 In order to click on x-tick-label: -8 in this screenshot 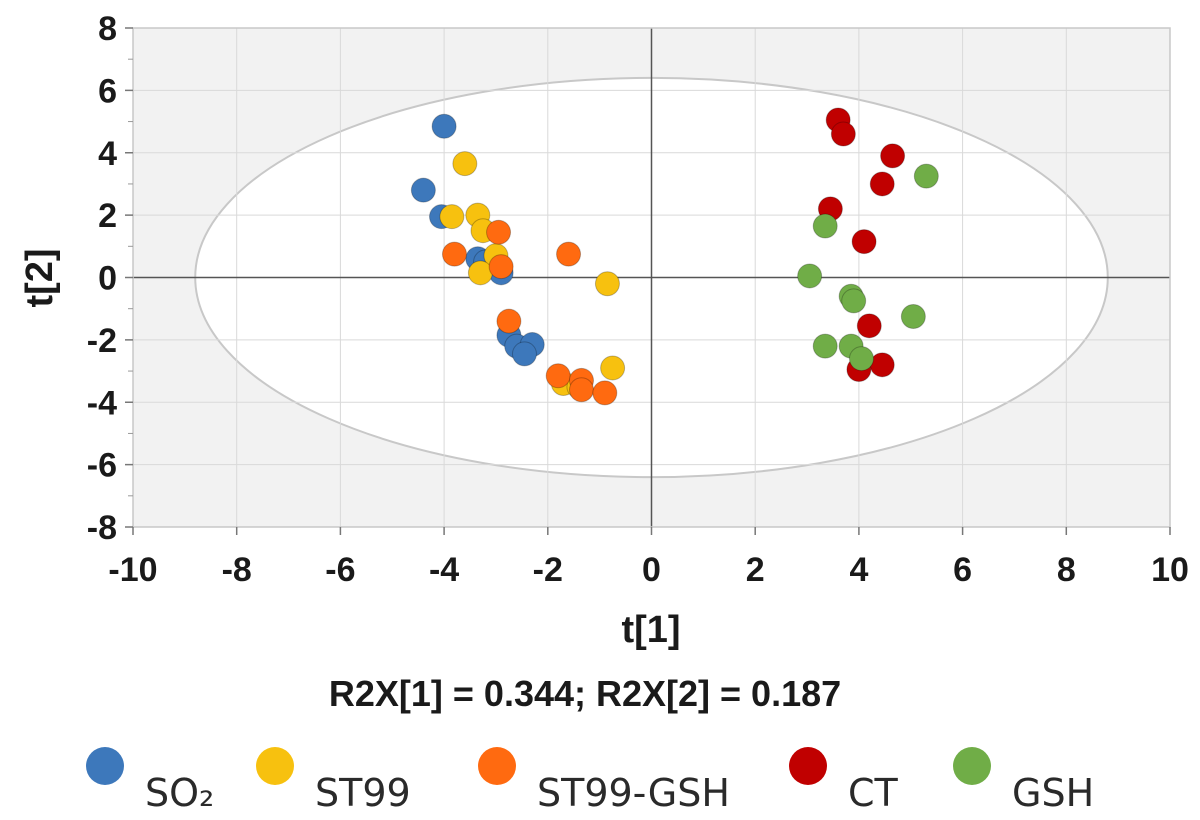, I will do `click(237, 570)`.